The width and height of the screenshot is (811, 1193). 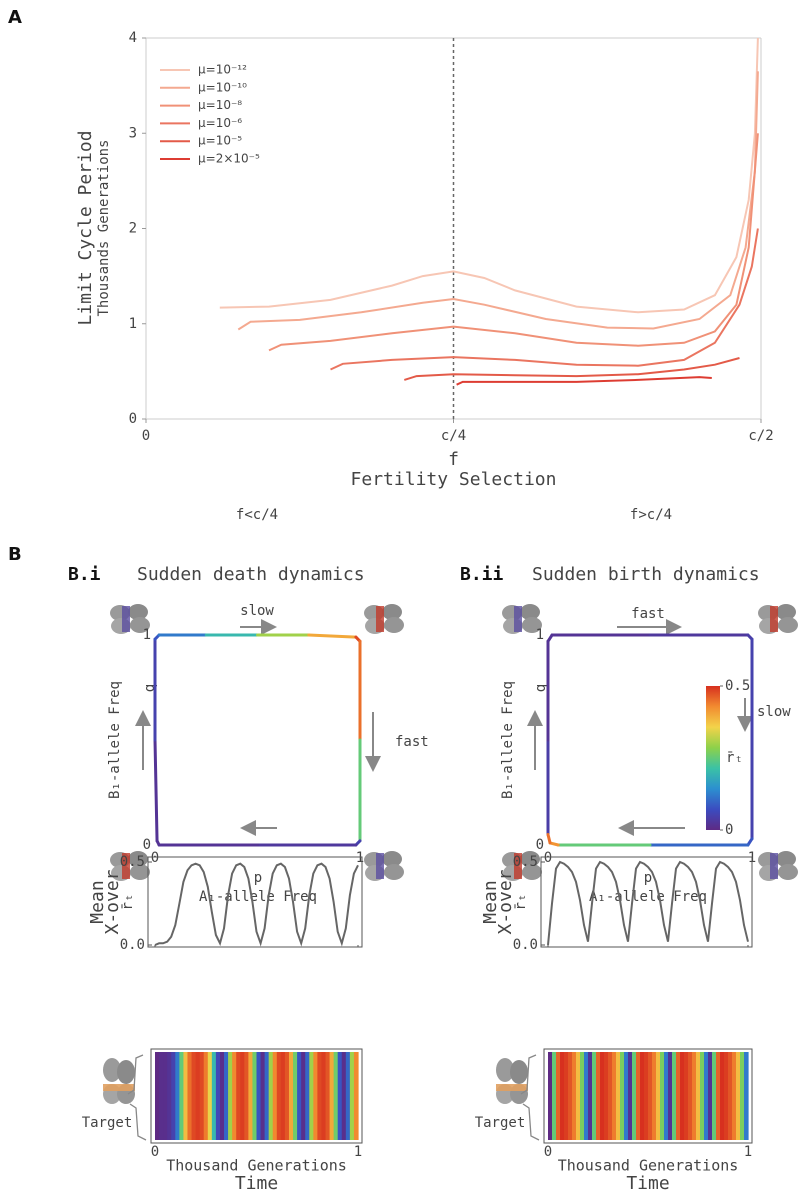 What do you see at coordinates (521, 902) in the screenshot?
I see `y-axis-title: r̄ₜ` at bounding box center [521, 902].